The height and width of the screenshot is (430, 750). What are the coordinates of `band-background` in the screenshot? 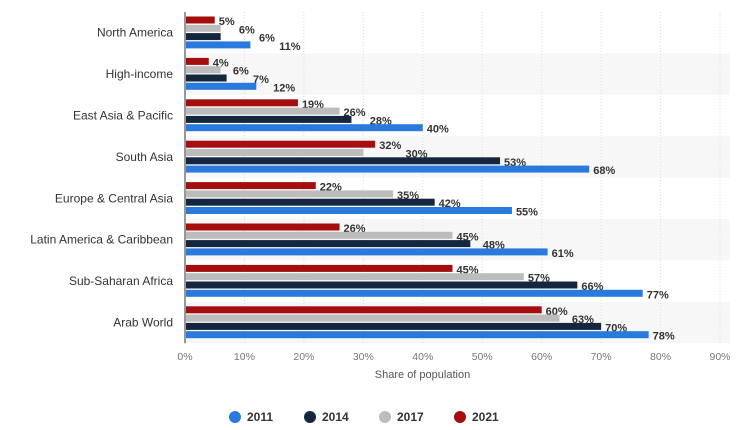 It's located at (457, 74).